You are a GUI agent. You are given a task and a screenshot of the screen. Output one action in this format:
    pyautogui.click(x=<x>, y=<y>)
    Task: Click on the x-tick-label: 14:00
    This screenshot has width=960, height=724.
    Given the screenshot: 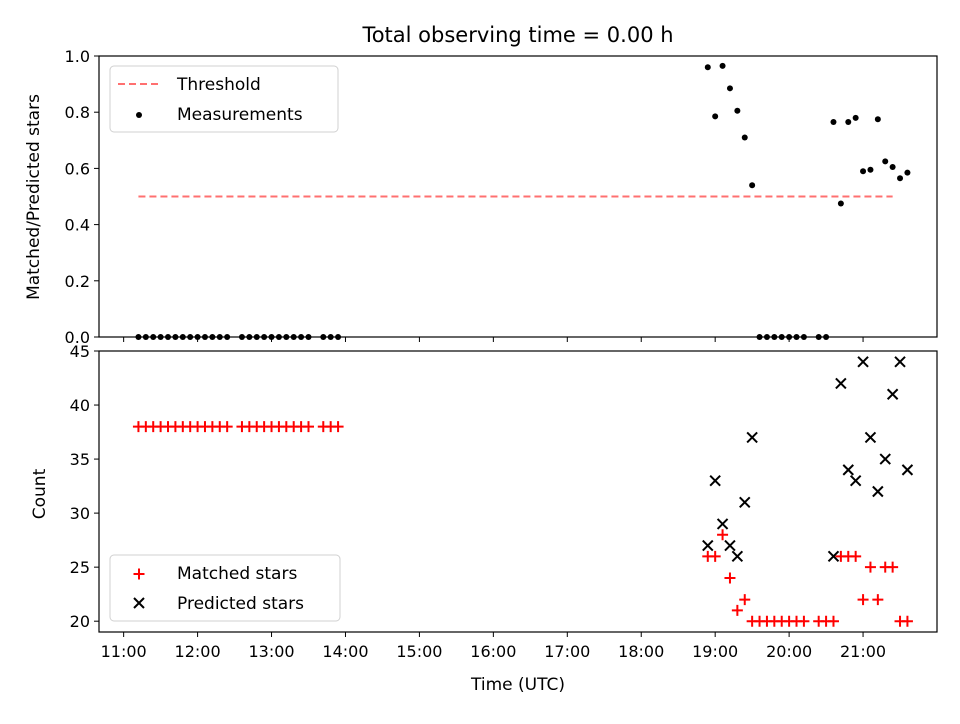 What is the action you would take?
    pyautogui.click(x=345, y=651)
    